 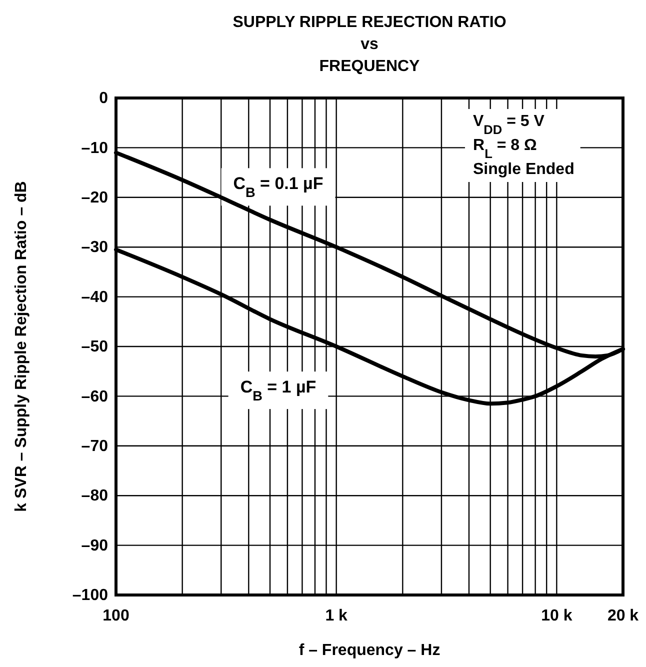 What do you see at coordinates (94, 297) in the screenshot?
I see `y-tick-label: –40` at bounding box center [94, 297].